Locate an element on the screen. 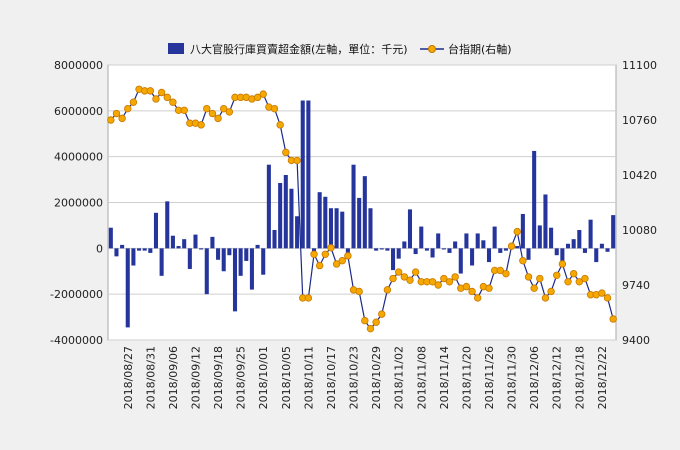 Image resolution: width=680 pixels, height=450 pixels. x-axis-tick-label: 2018/10/29 is located at coordinates (376, 377).